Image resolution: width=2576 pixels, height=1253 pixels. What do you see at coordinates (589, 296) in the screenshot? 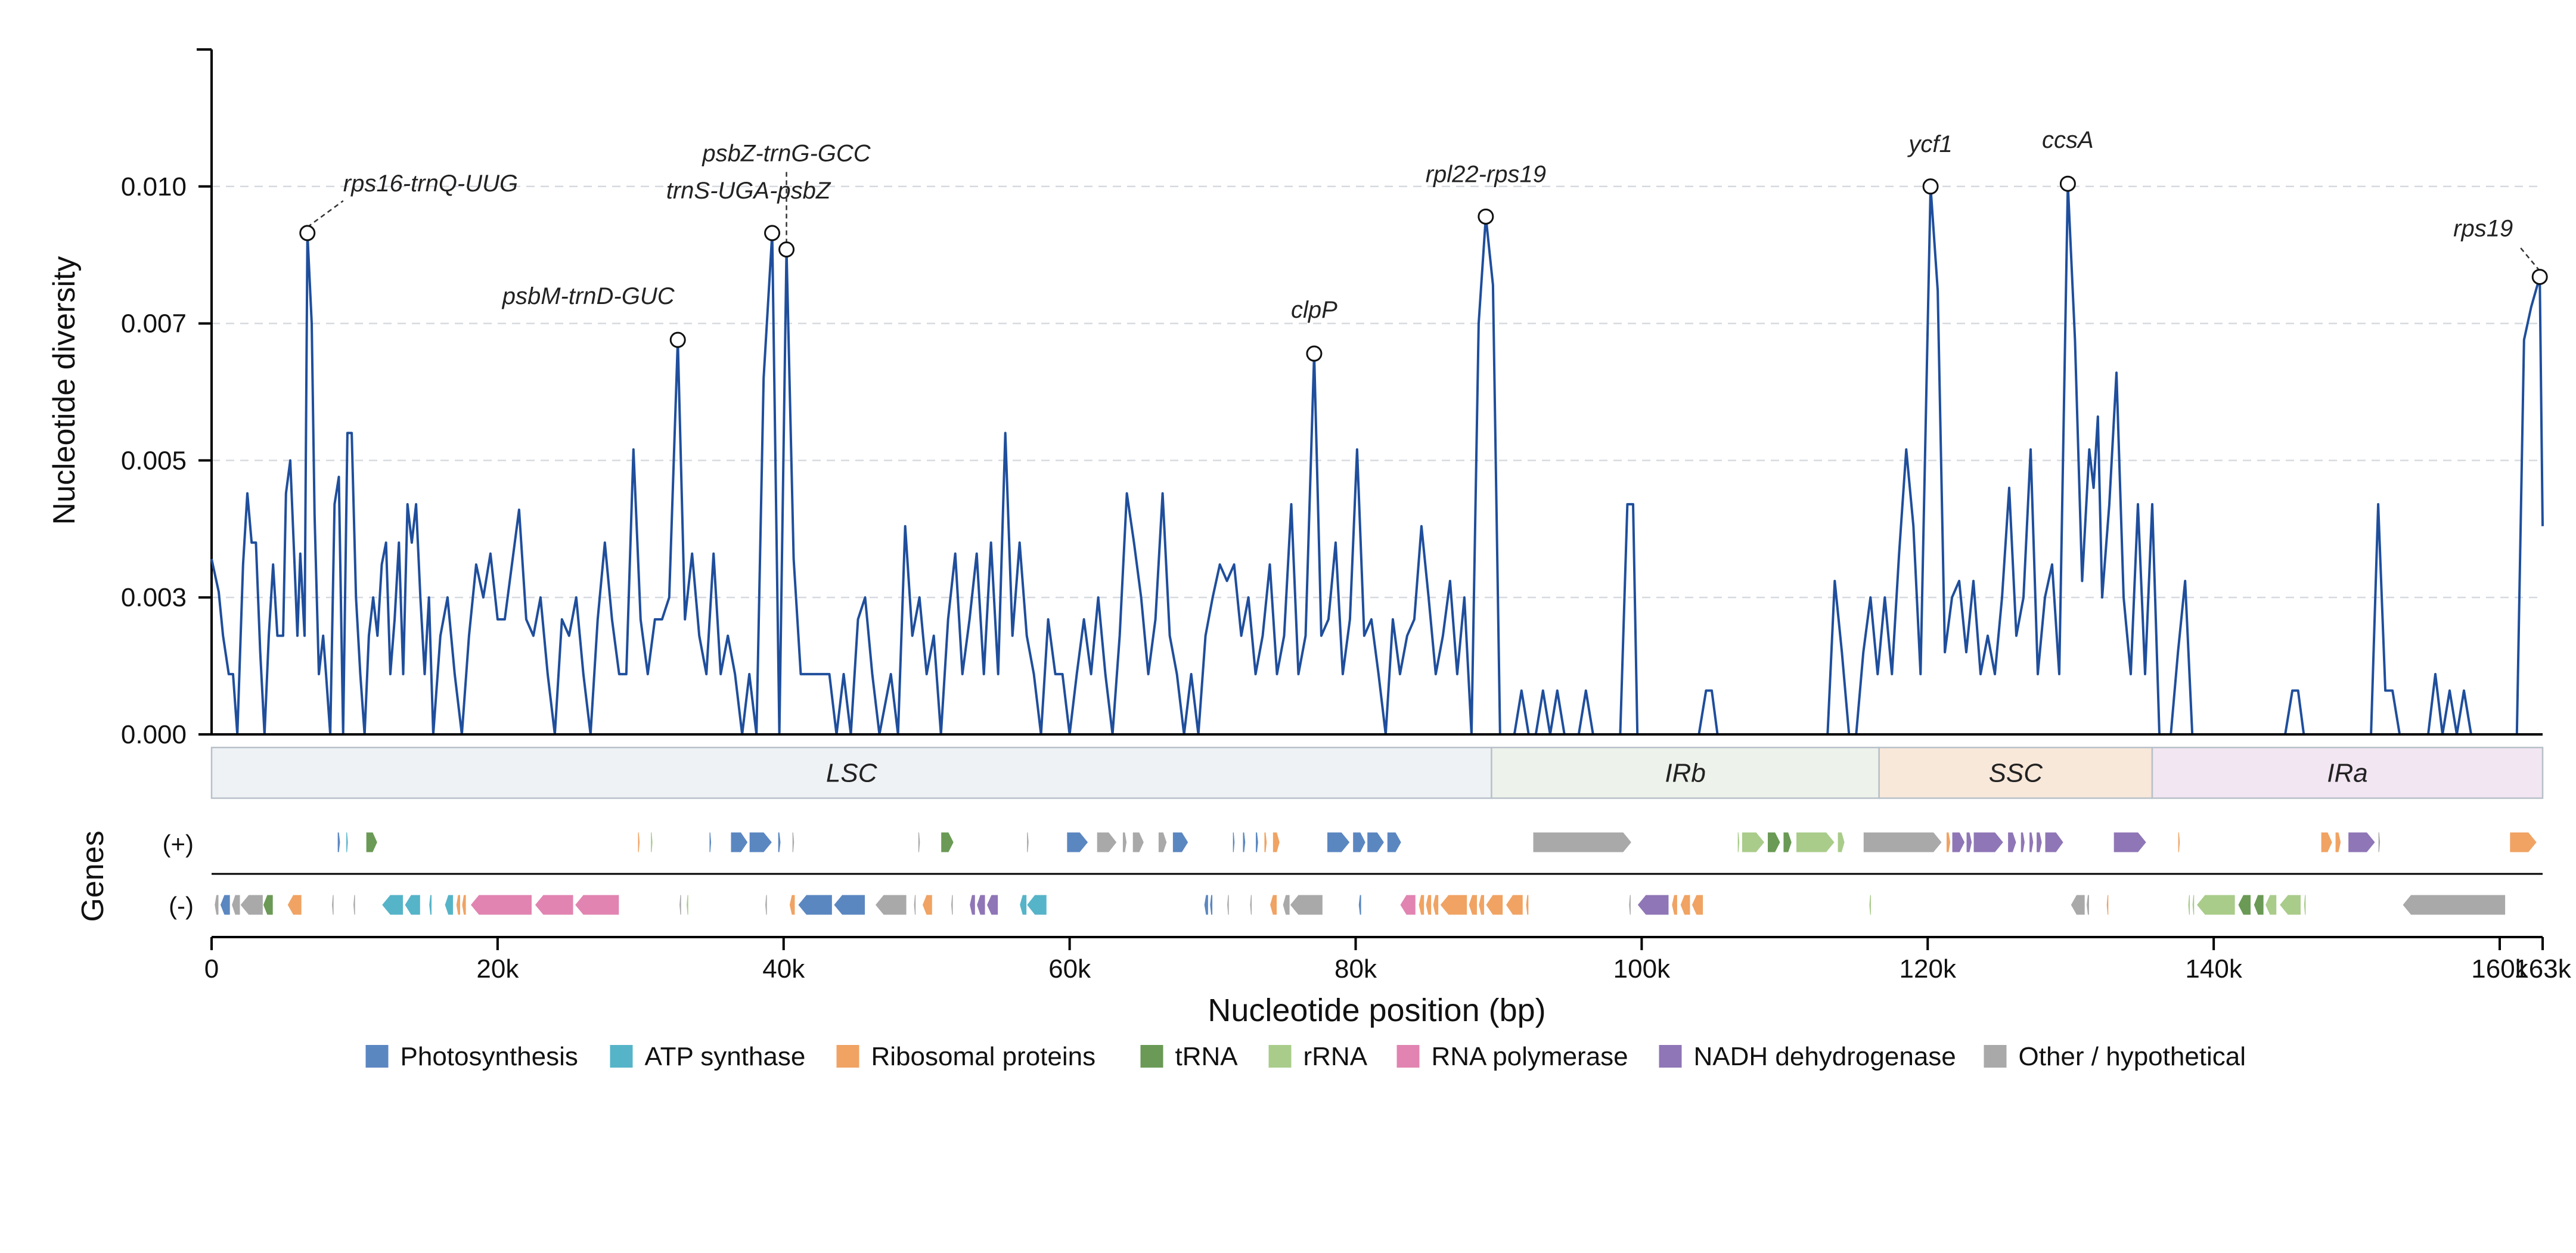
I see `peak-label: psbM-trnD-GUC` at bounding box center [589, 296].